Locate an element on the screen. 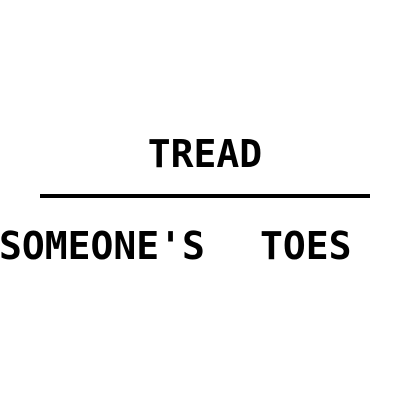 This screenshot has height=400, width=400. divider-line is located at coordinates (205, 196).